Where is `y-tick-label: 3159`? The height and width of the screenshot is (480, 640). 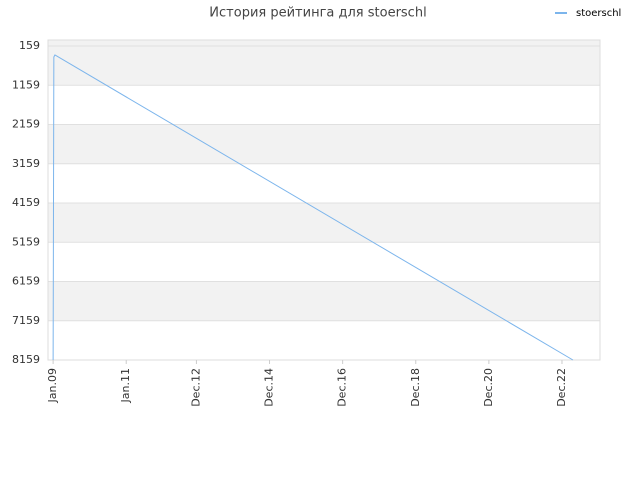 y-tick-label: 3159 is located at coordinates (26, 163).